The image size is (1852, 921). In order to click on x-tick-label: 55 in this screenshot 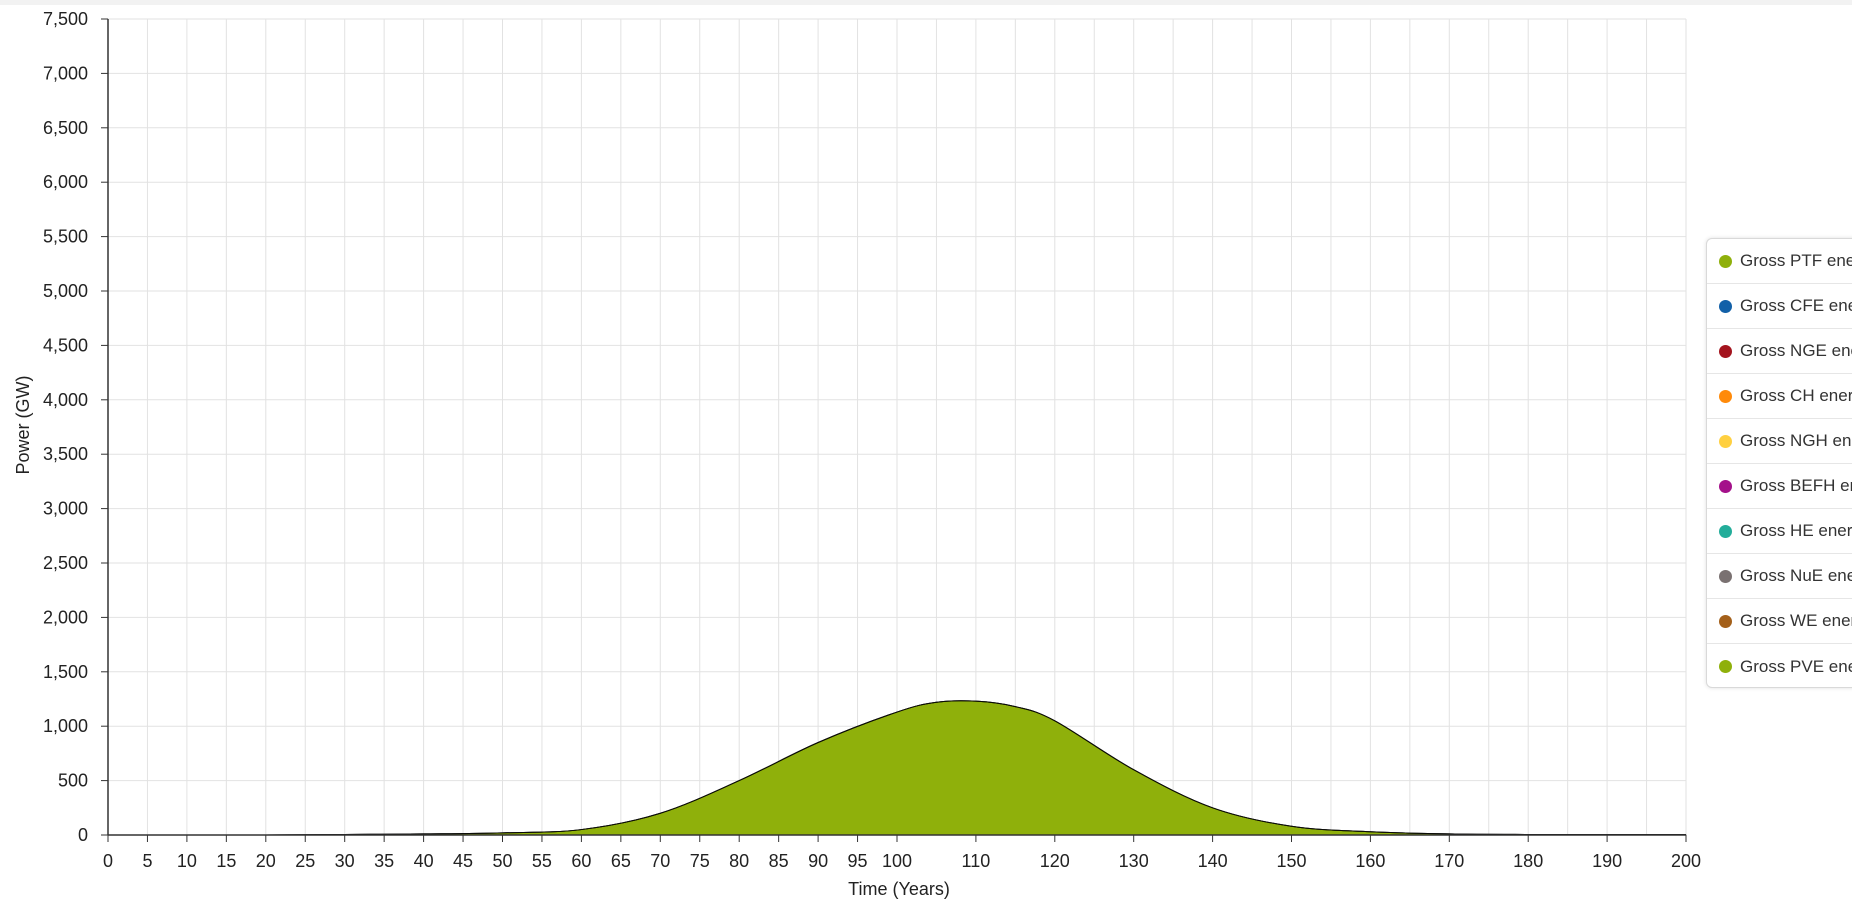, I will do `click(542, 861)`.